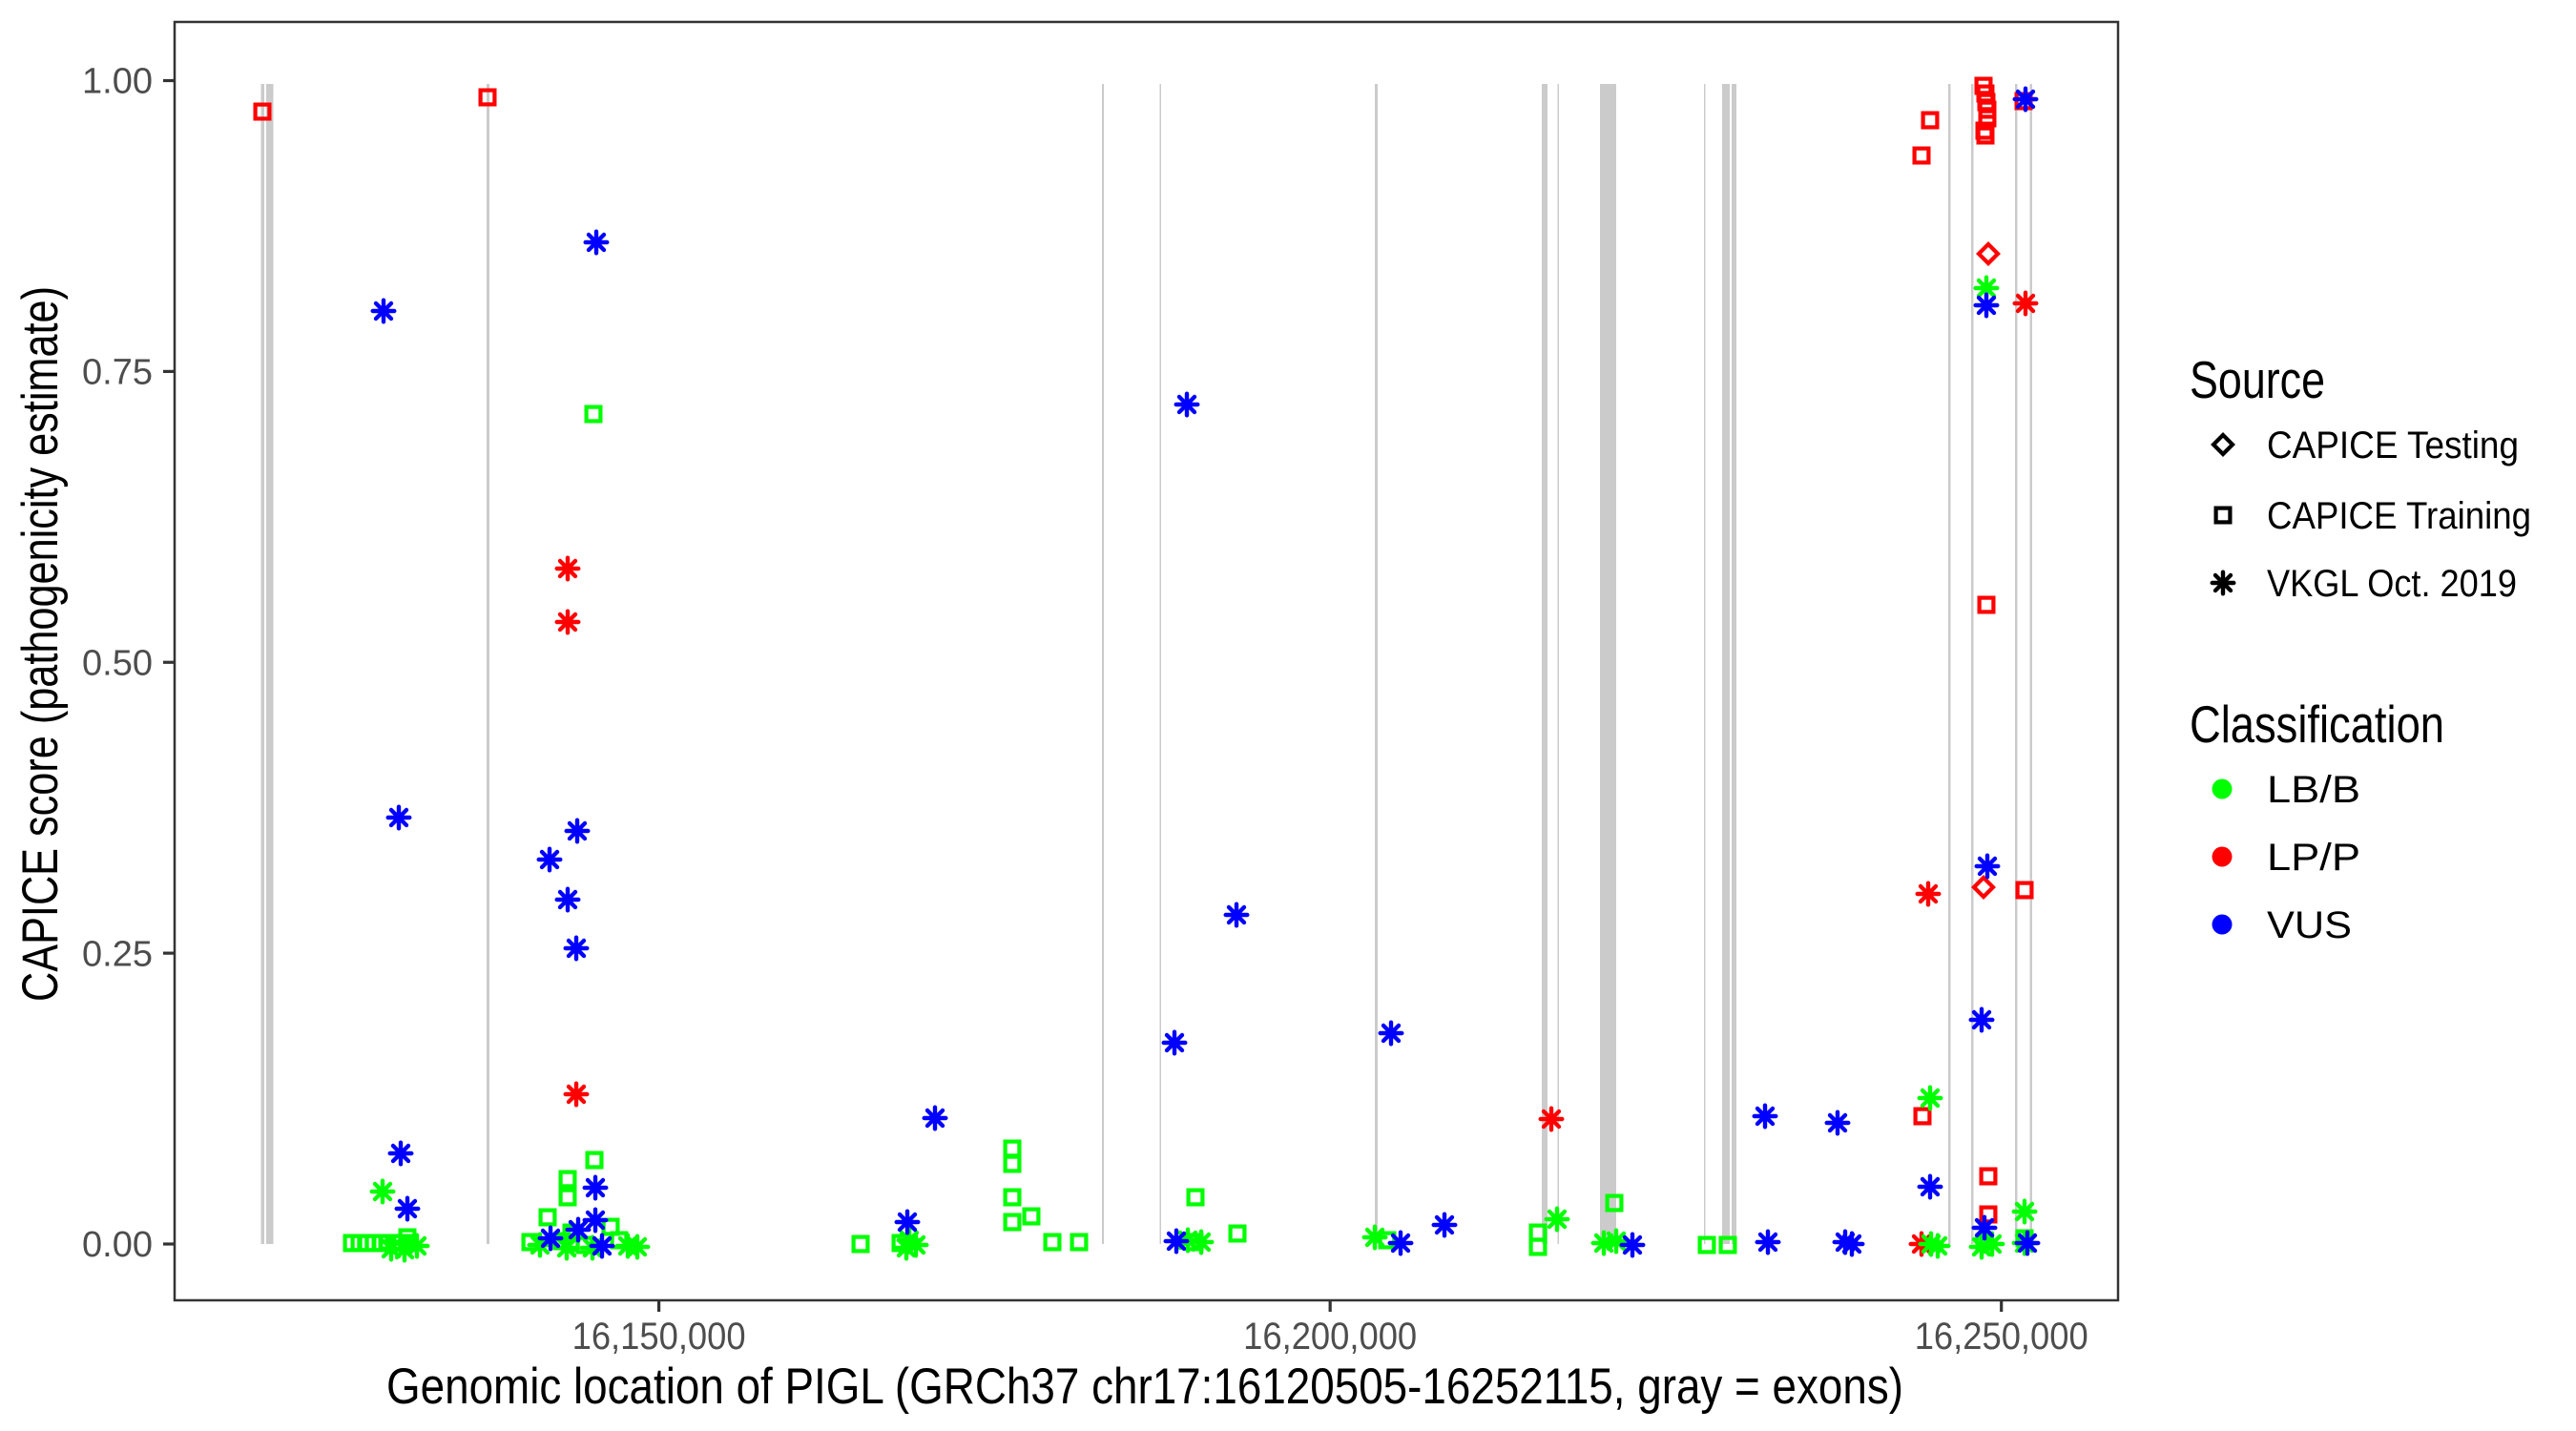 Image resolution: width=2576 pixels, height=1431 pixels. What do you see at coordinates (40, 644) in the screenshot?
I see `svg-text:CAPICE score (pathogenicity es: CAPICE score (pathogenicity estimate)` at bounding box center [40, 644].